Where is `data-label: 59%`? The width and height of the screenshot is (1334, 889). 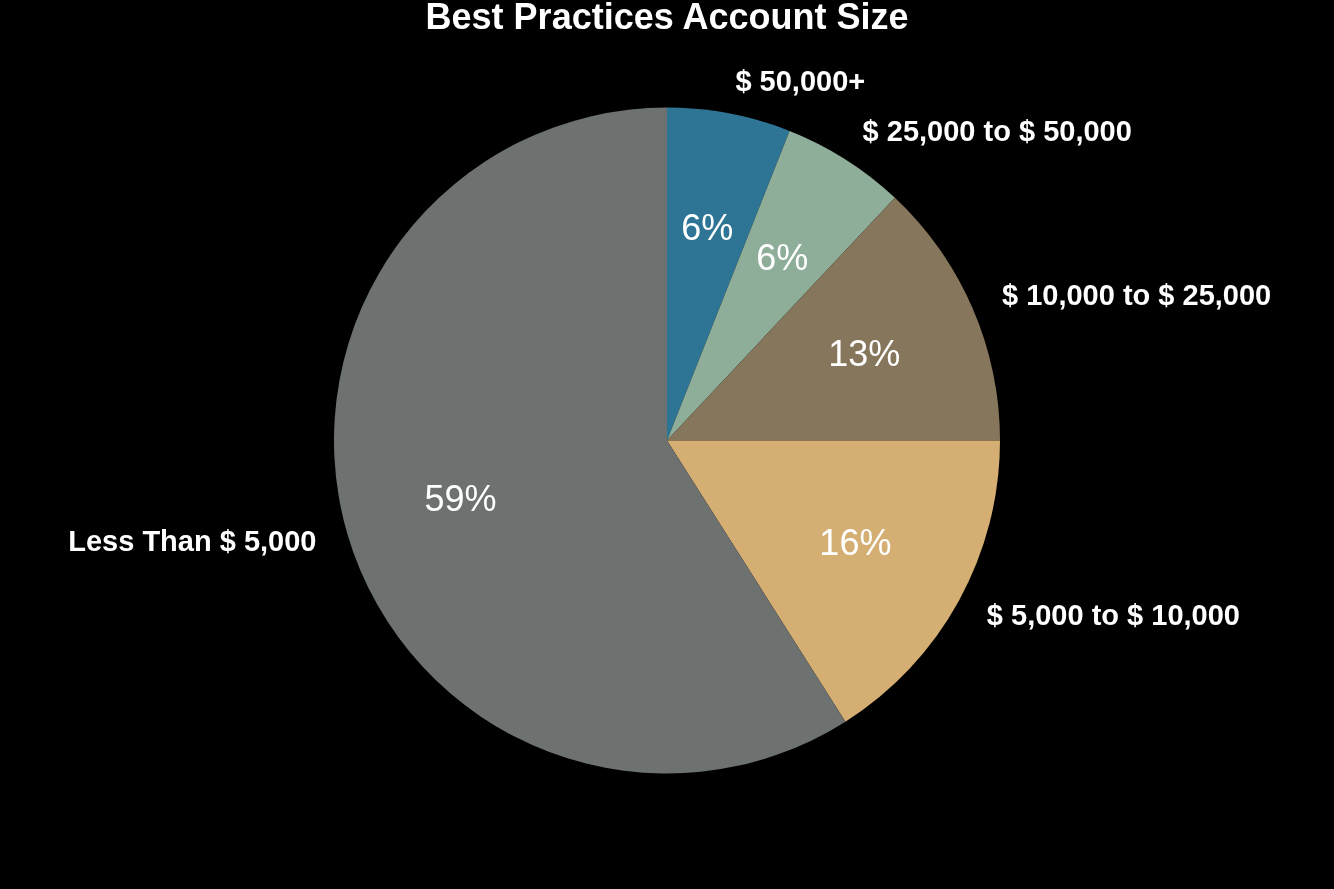 data-label: 59% is located at coordinates (460, 499).